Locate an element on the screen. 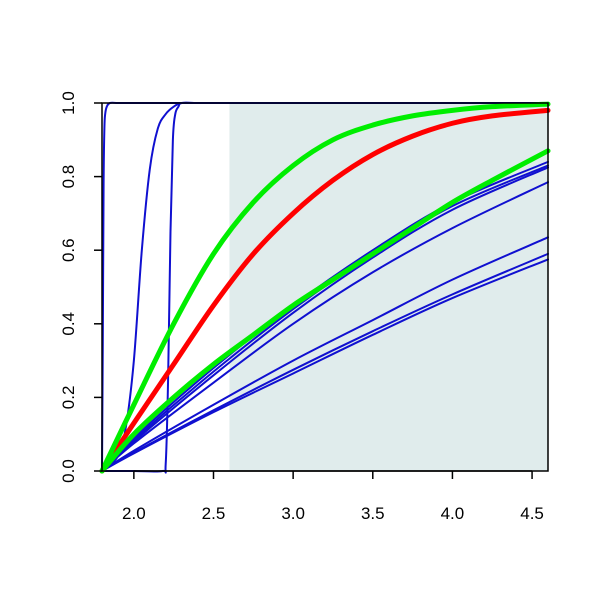  y-tick-label: 0.2 is located at coordinates (68, 398).